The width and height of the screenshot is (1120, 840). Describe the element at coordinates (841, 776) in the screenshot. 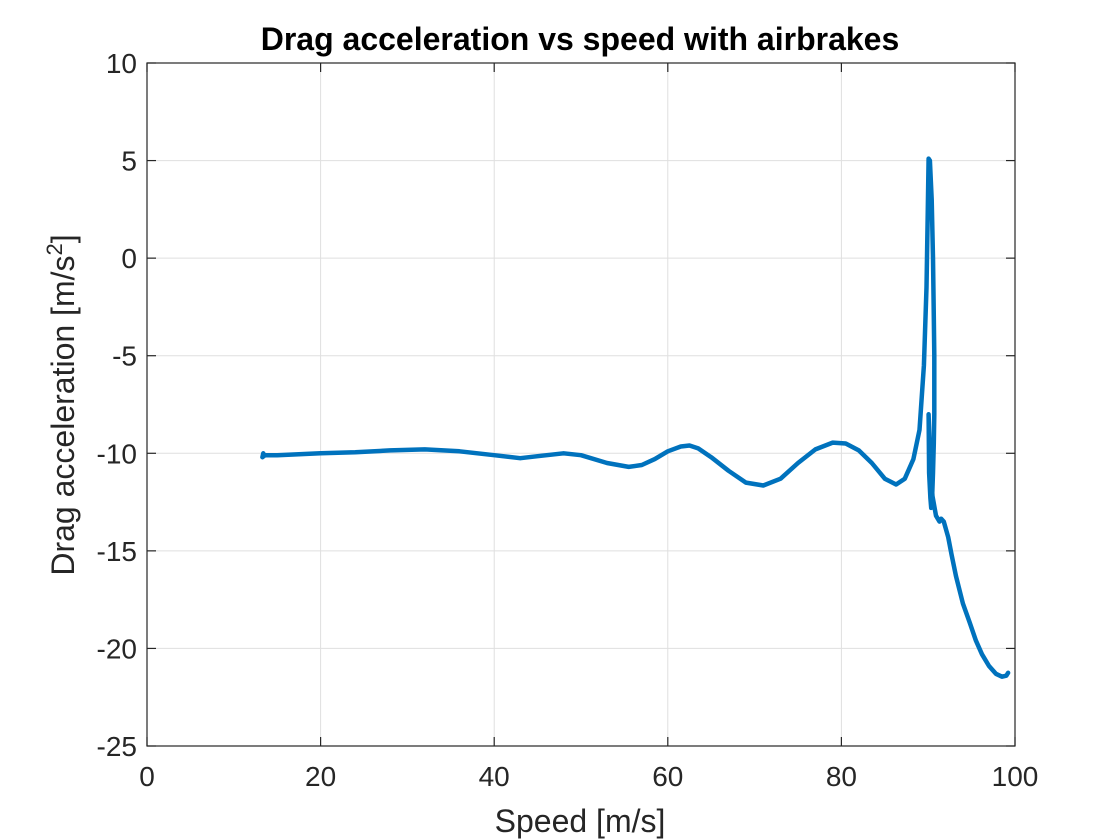

I see `x-tick-label: 80` at that location.